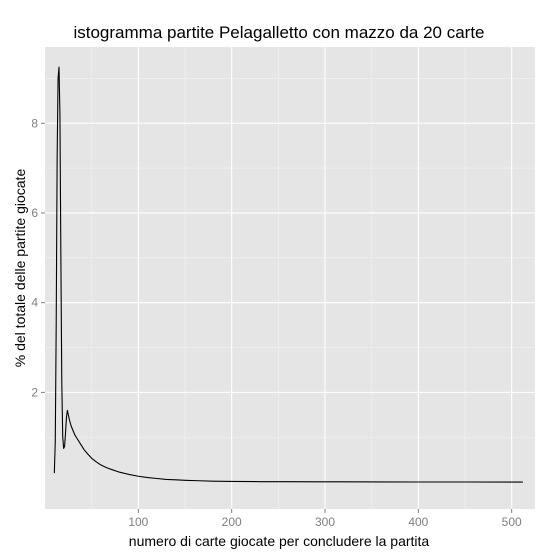 The height and width of the screenshot is (557, 557). I want to click on x-tick-label: 200, so click(232, 522).